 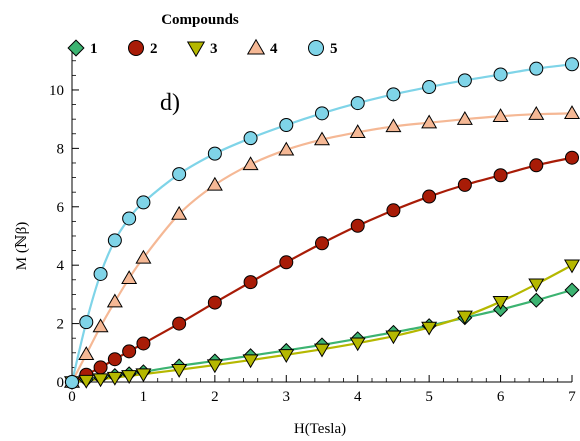 I want to click on x-tick-label: 2, so click(x=215, y=397).